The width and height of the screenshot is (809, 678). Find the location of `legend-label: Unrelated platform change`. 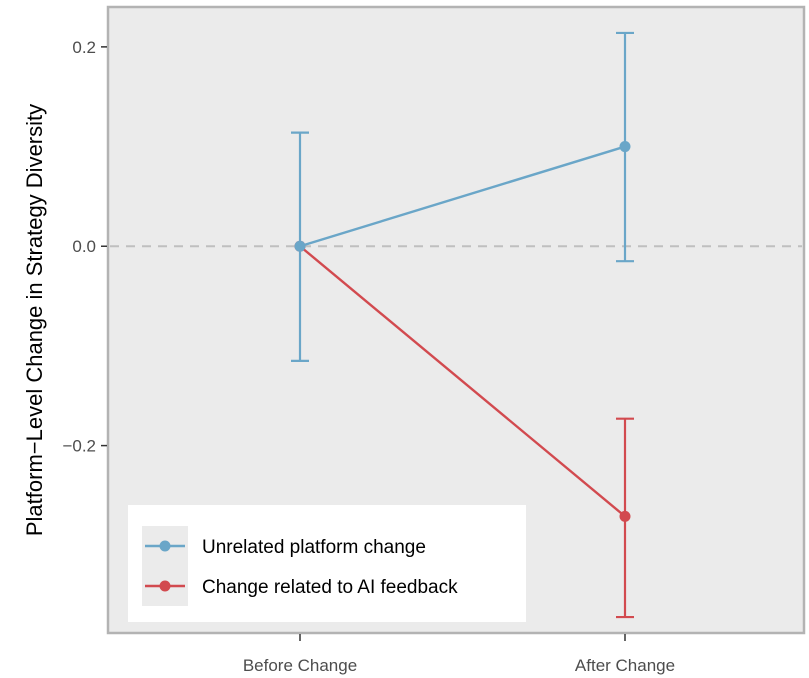

legend-label: Unrelated platform change is located at coordinates (314, 547).